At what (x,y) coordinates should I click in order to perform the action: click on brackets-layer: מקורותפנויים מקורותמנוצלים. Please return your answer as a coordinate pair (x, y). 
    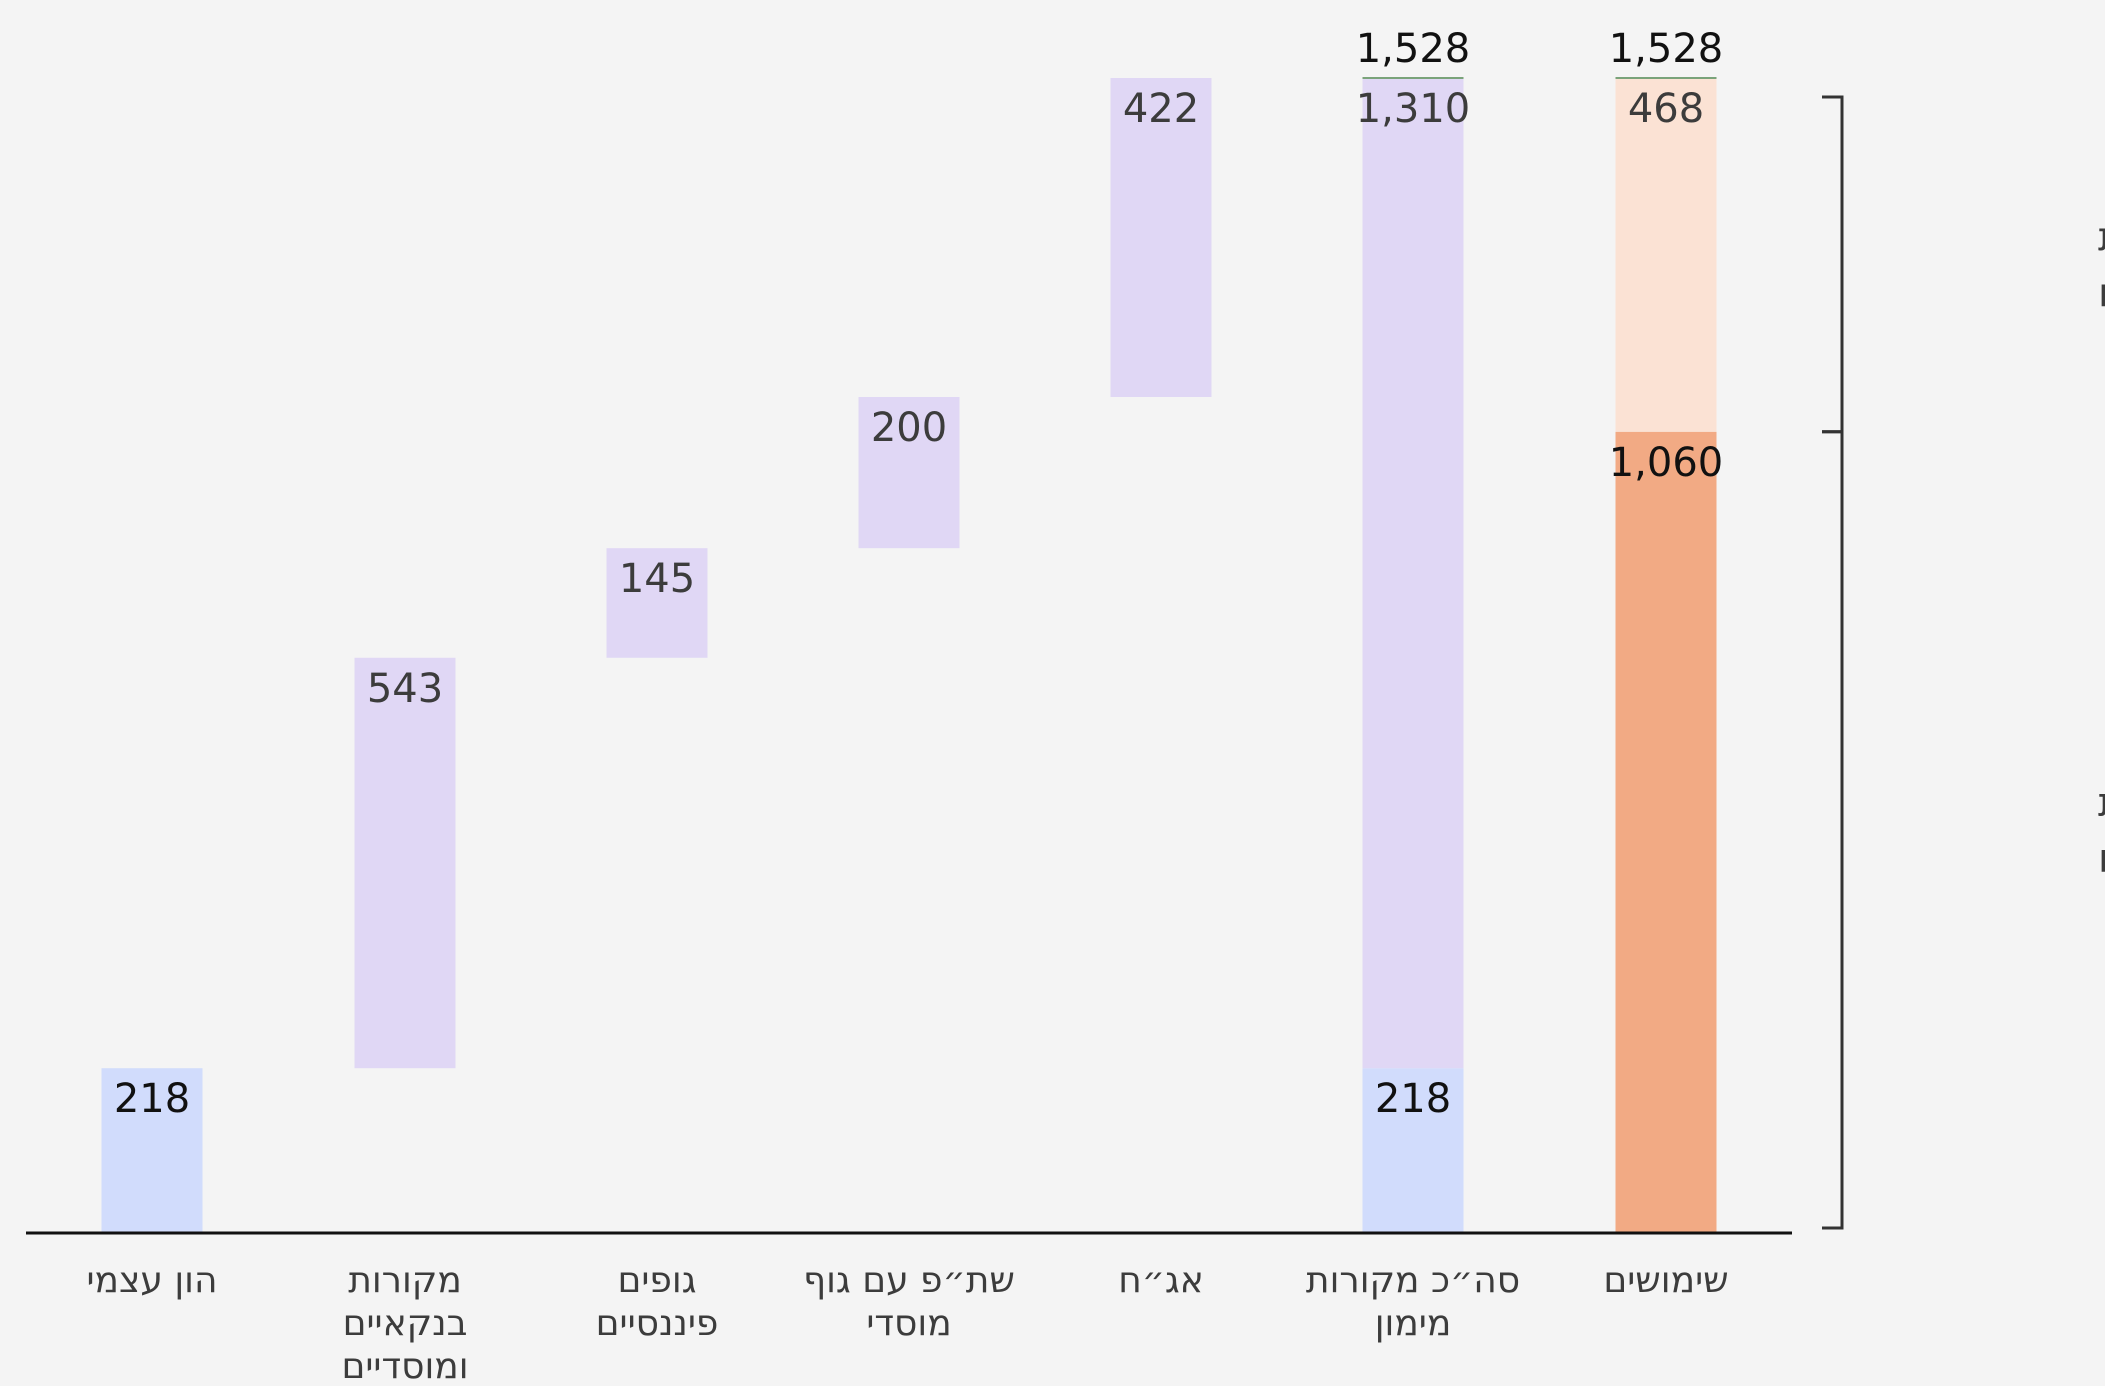
    Looking at the image, I should click on (1963, 662).